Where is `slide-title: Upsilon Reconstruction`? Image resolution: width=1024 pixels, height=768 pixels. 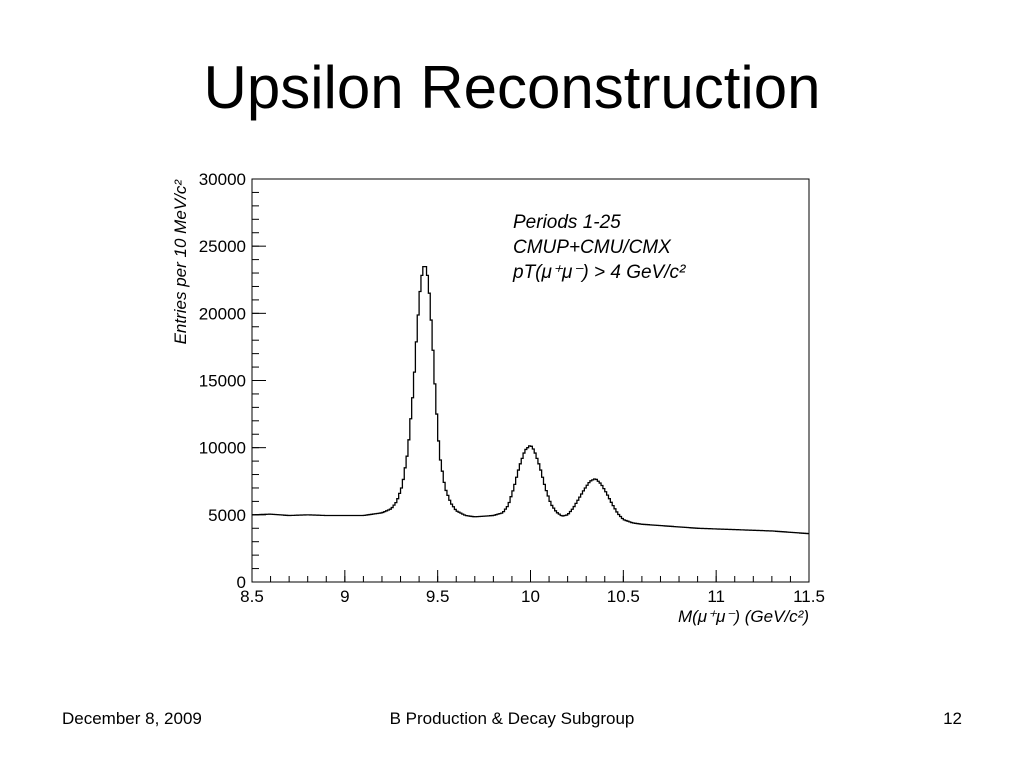
slide-title: Upsilon Reconstruction is located at coordinates (512, 87).